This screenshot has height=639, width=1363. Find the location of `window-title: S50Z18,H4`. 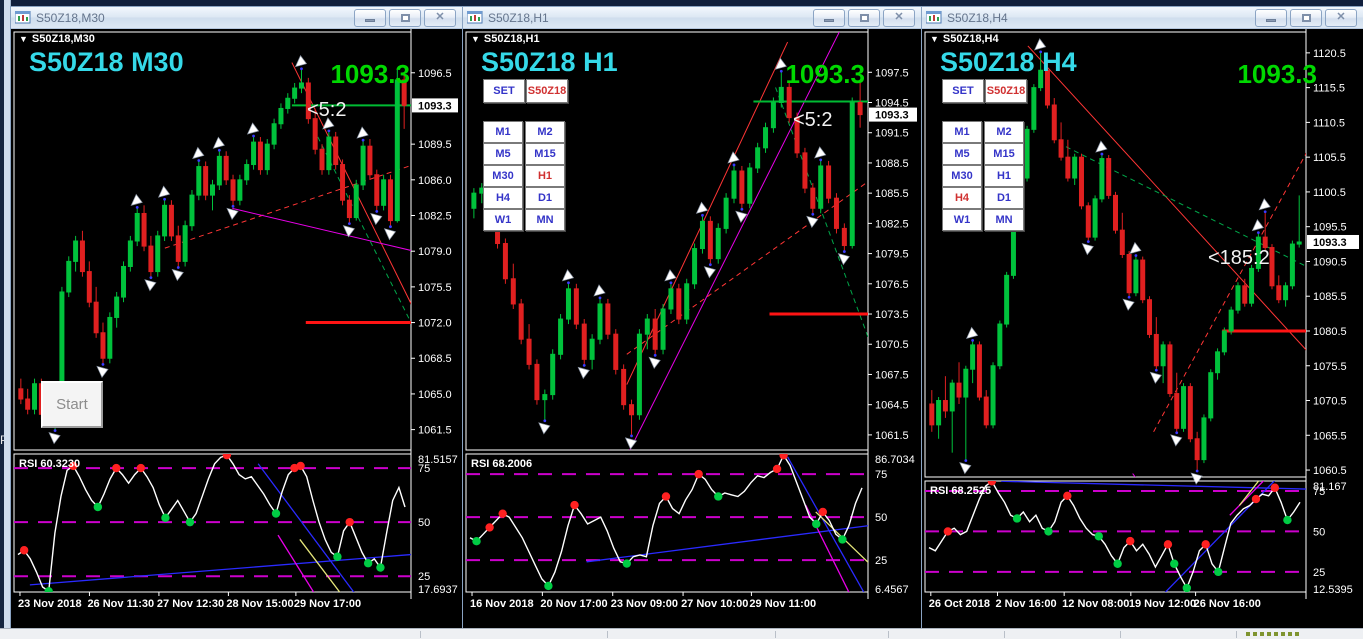

window-title: S50Z18,H4 is located at coordinates (977, 17).